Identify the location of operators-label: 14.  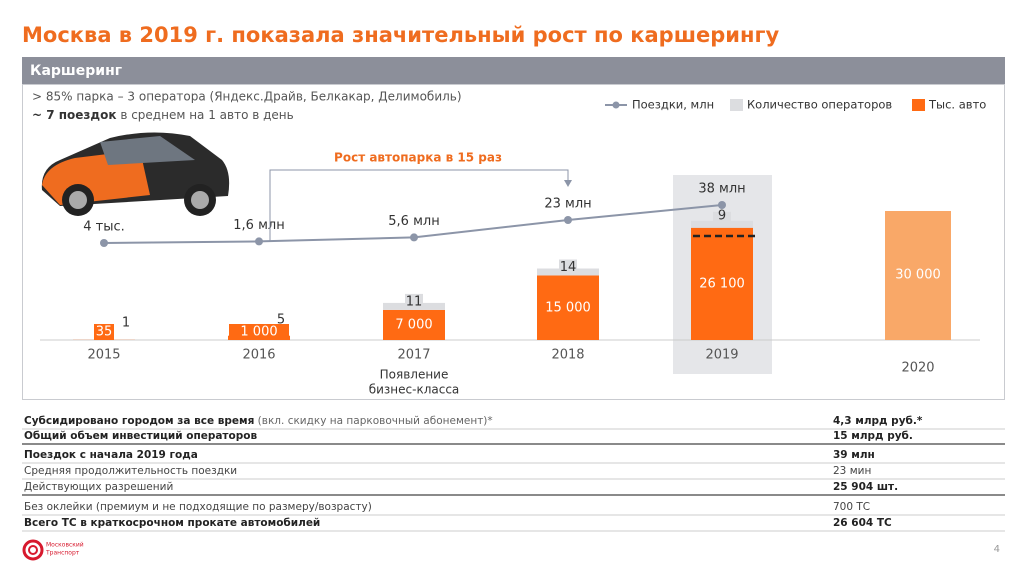
(568, 267).